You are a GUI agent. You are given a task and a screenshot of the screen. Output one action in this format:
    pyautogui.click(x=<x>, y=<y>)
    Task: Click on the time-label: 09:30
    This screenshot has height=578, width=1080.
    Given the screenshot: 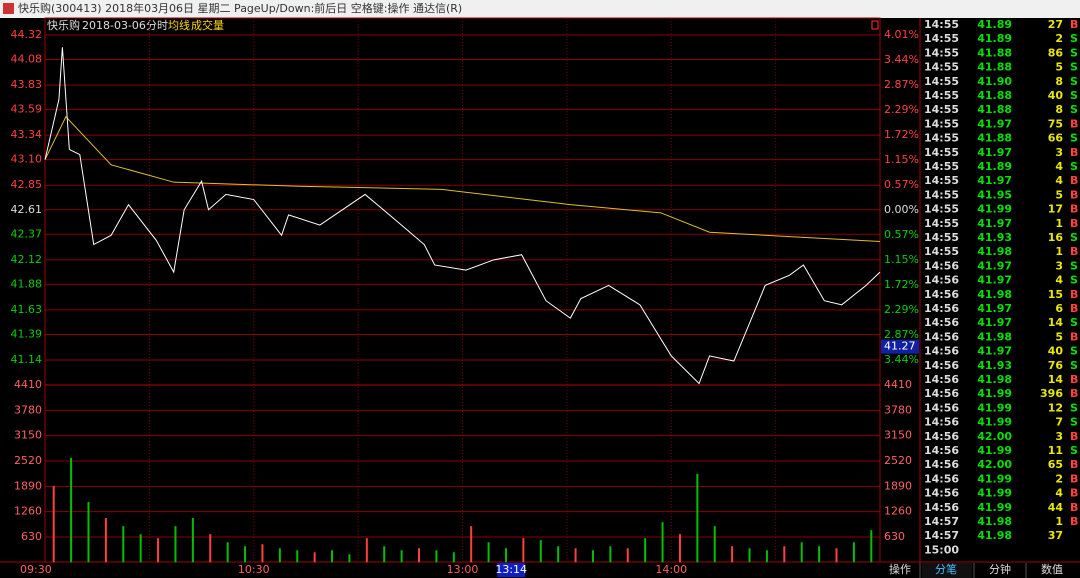 What is the action you would take?
    pyautogui.click(x=36, y=569)
    